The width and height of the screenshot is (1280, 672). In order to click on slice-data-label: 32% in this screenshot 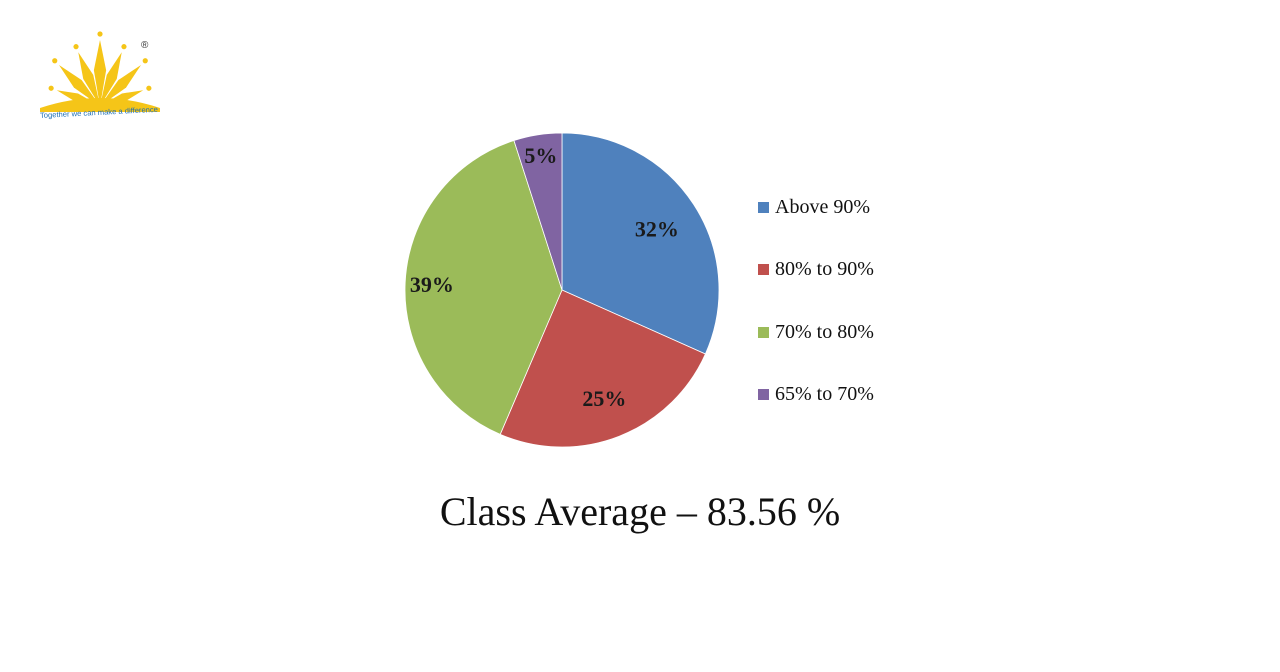, I will do `click(657, 228)`.